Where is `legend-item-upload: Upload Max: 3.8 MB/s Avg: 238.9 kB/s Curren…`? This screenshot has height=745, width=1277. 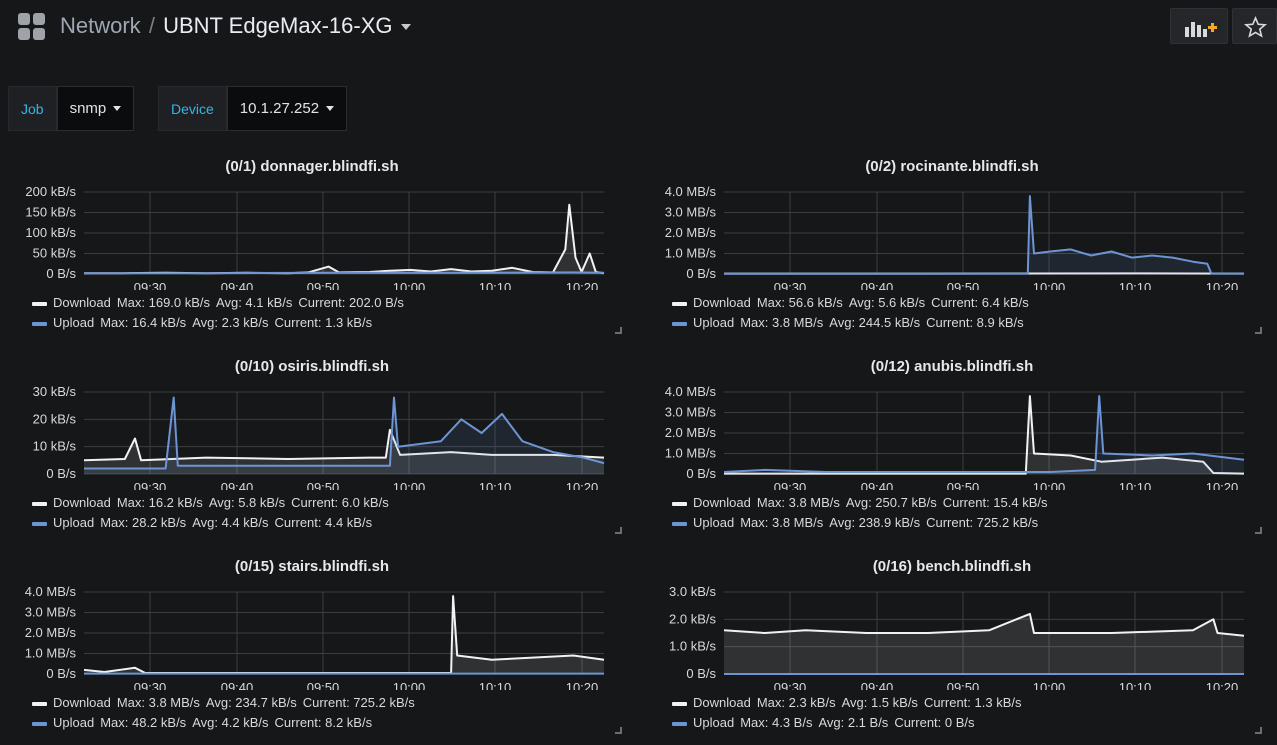
legend-item-upload: Upload Max: 3.8 MB/s Avg: 238.9 kB/s Curren… is located at coordinates (855, 522).